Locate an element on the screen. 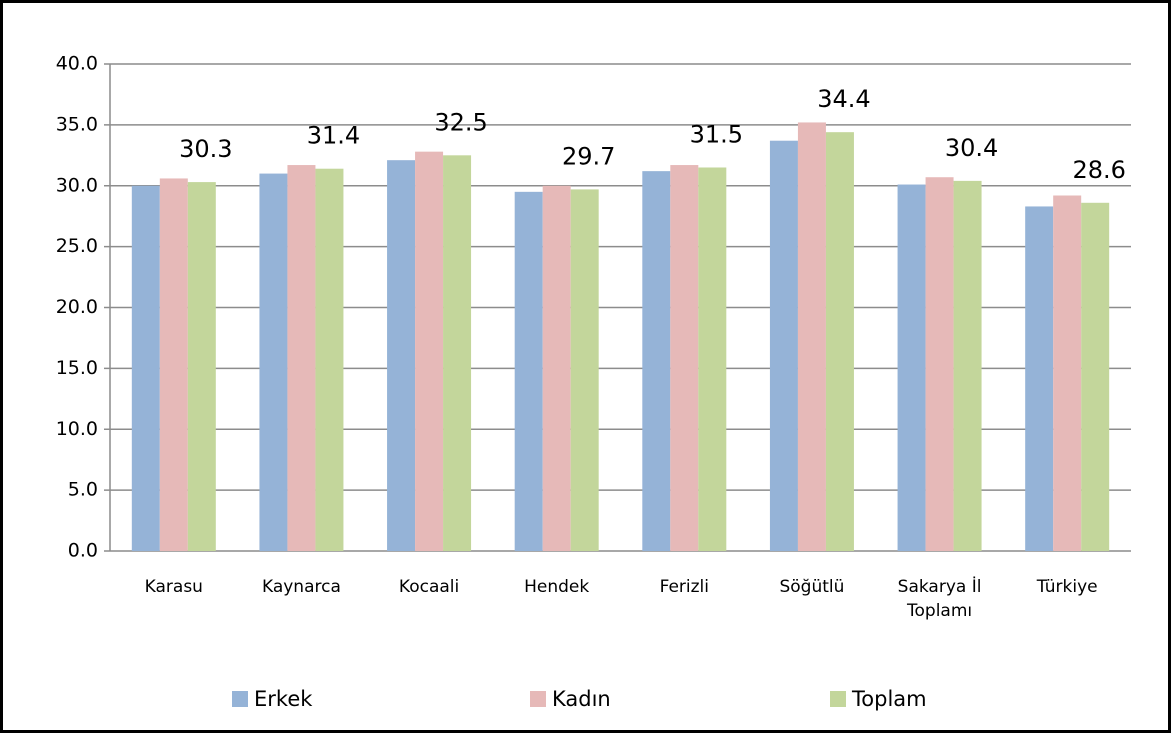 This screenshot has height=733, width=1171. data-label: 30.4 is located at coordinates (971, 148).